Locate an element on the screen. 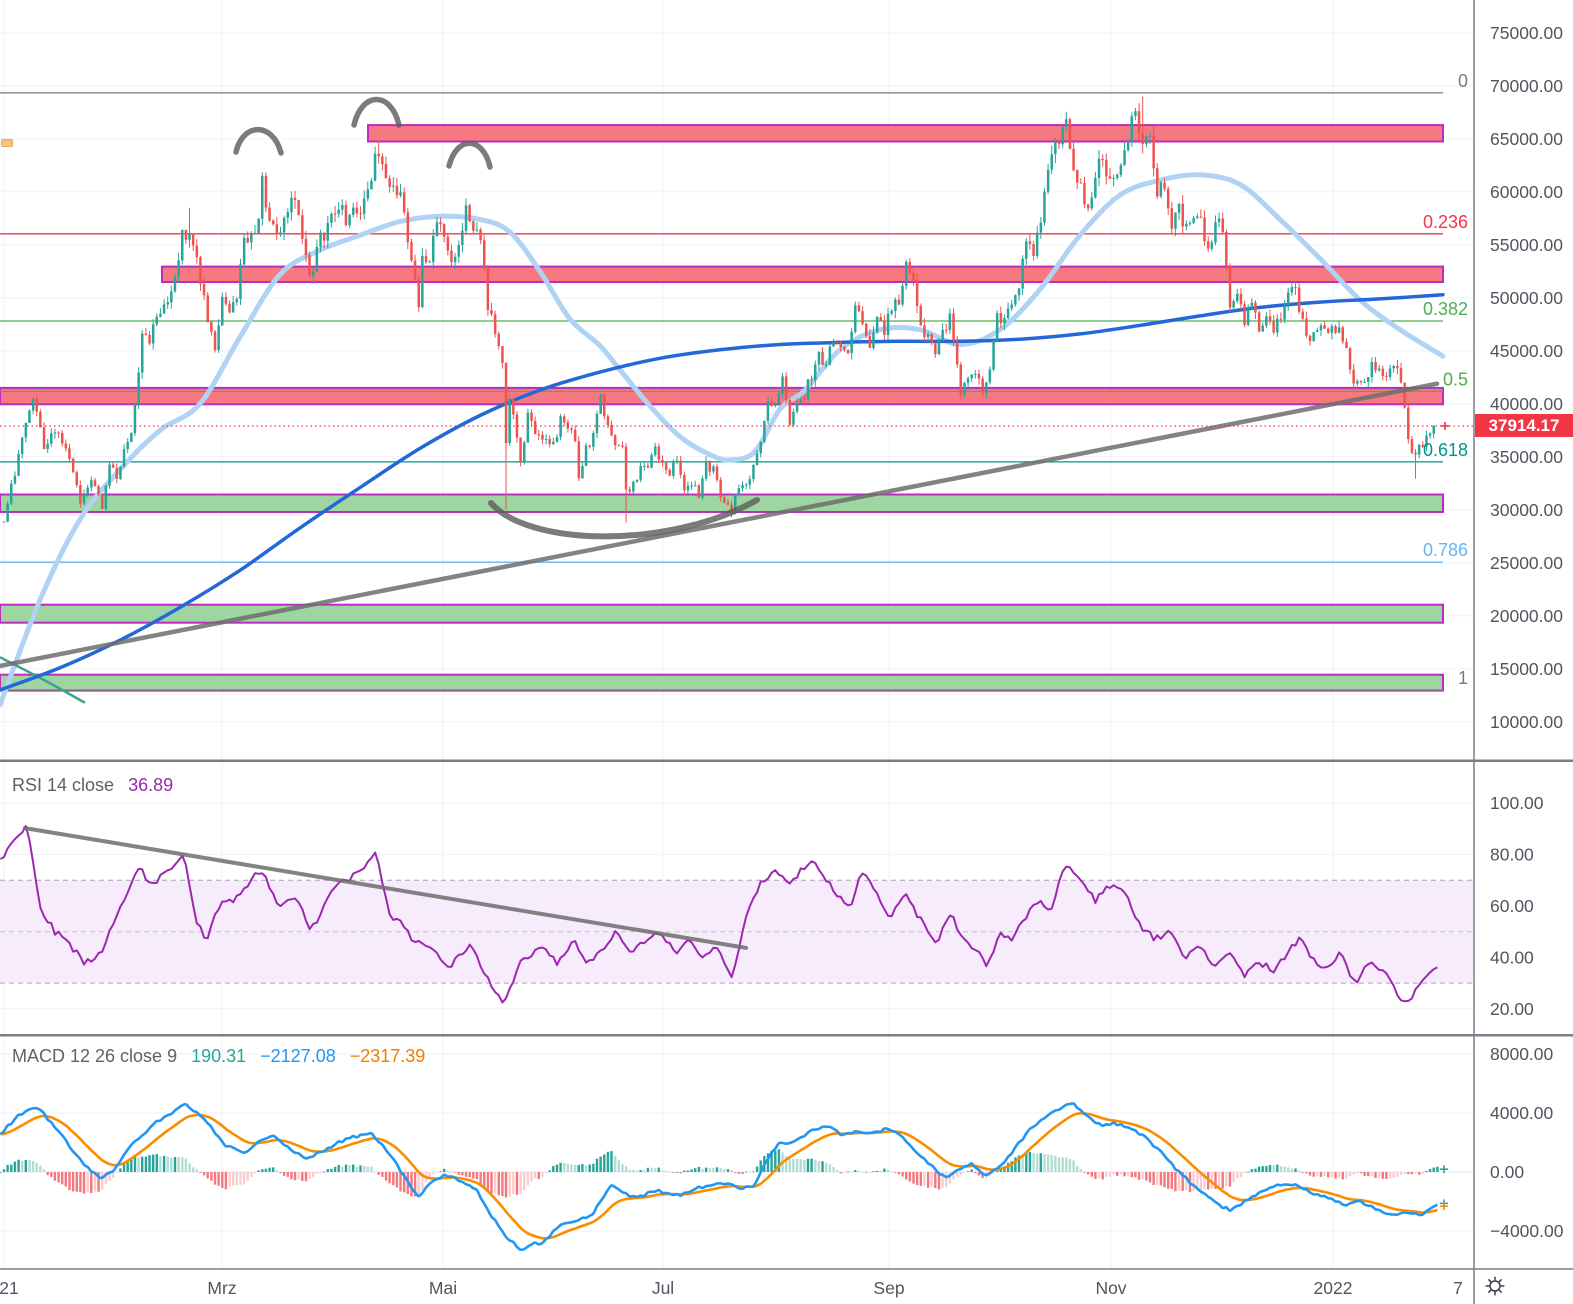  macd-signal-value: −2317.39 is located at coordinates (387, 1056).